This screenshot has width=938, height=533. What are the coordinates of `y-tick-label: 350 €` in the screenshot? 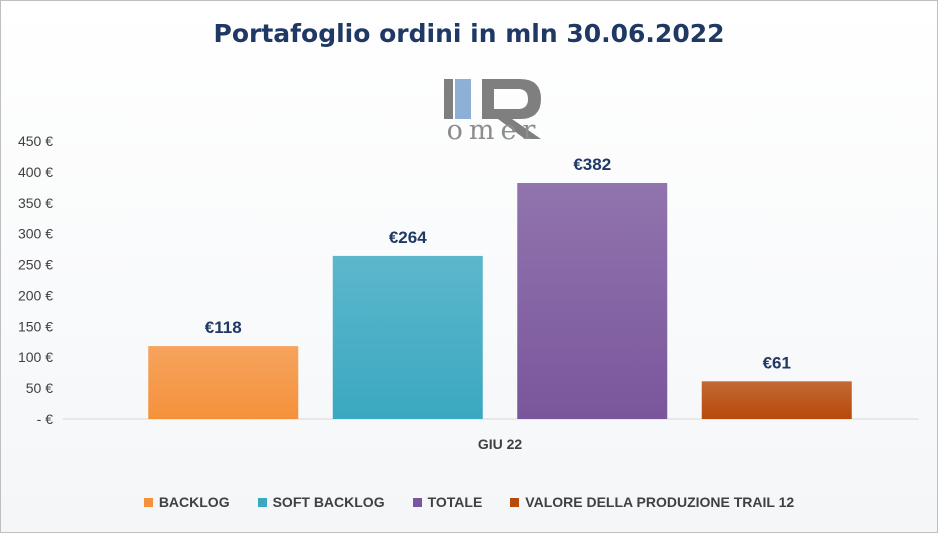 It's located at (35, 203).